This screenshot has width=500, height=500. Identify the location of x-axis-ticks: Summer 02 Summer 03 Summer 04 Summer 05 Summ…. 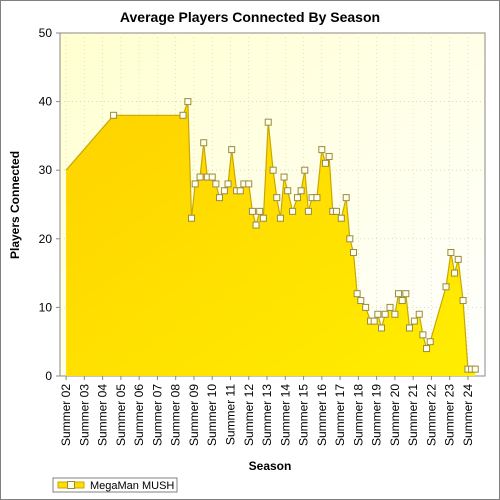
(267, 411).